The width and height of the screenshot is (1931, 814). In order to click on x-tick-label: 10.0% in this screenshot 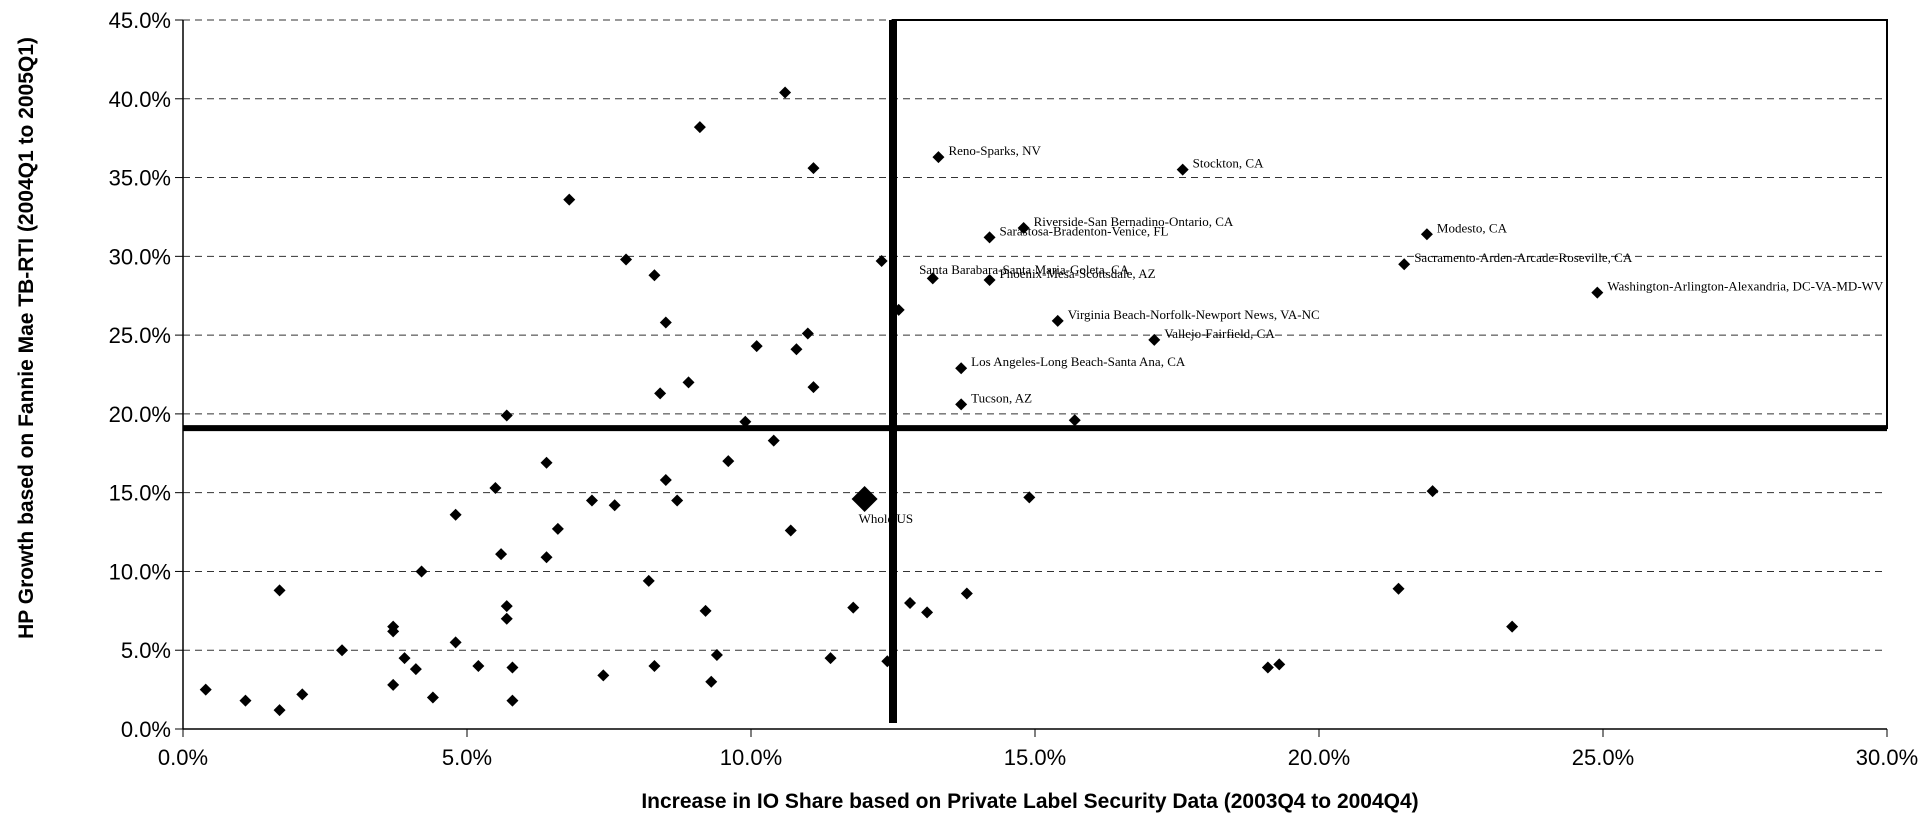, I will do `click(751, 757)`.